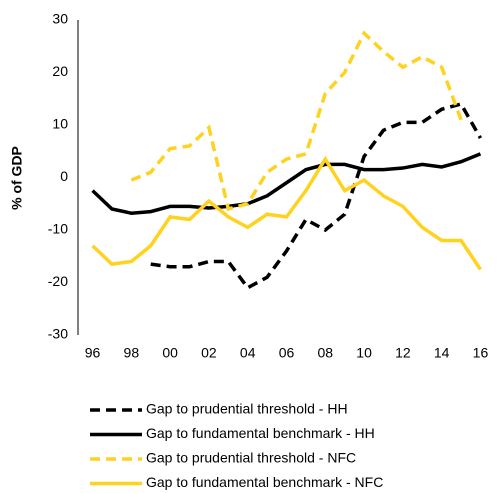 This screenshot has width=499, height=493. Describe the element at coordinates (58, 334) in the screenshot. I see `y-tick-label: -30` at that location.